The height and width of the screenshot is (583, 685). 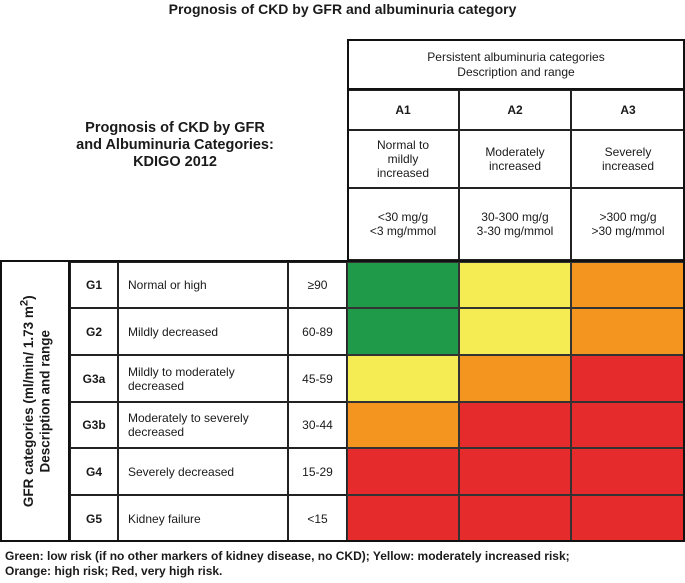 What do you see at coordinates (403, 217) in the screenshot?
I see `albuminuria-range-line: <30 mg/g` at bounding box center [403, 217].